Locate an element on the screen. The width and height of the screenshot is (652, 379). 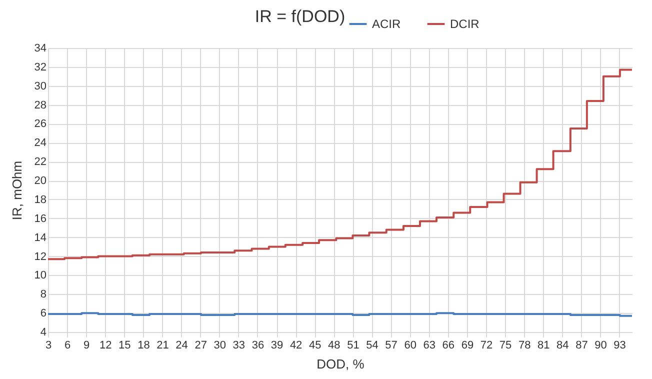
x-tick-label: 84 is located at coordinates (562, 346).